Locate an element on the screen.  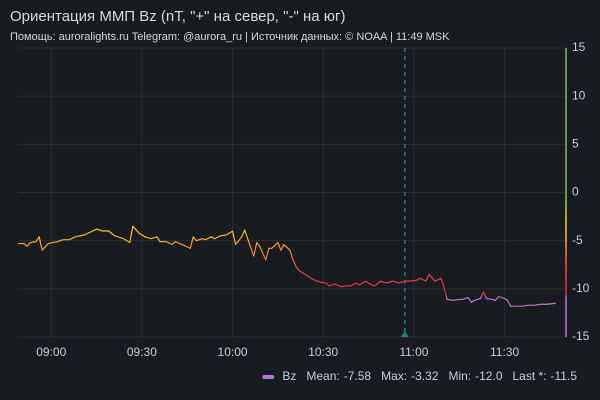
annotation-marker is located at coordinates (404, 334).